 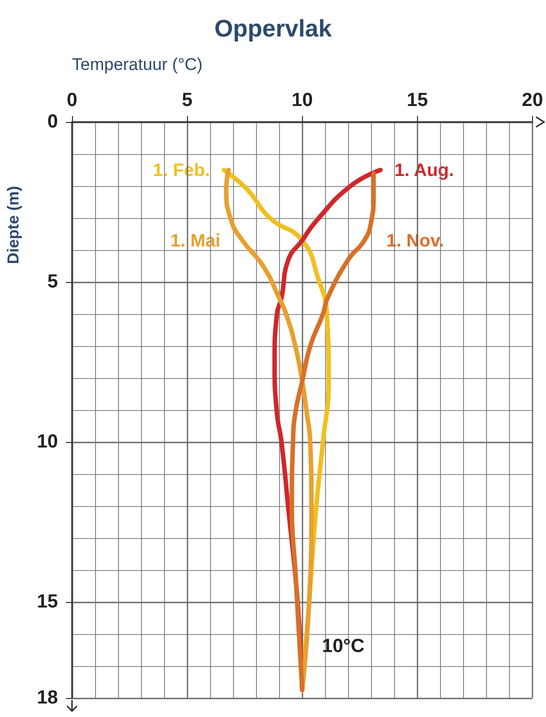 I want to click on y-tick-label: 10, so click(x=47, y=442).